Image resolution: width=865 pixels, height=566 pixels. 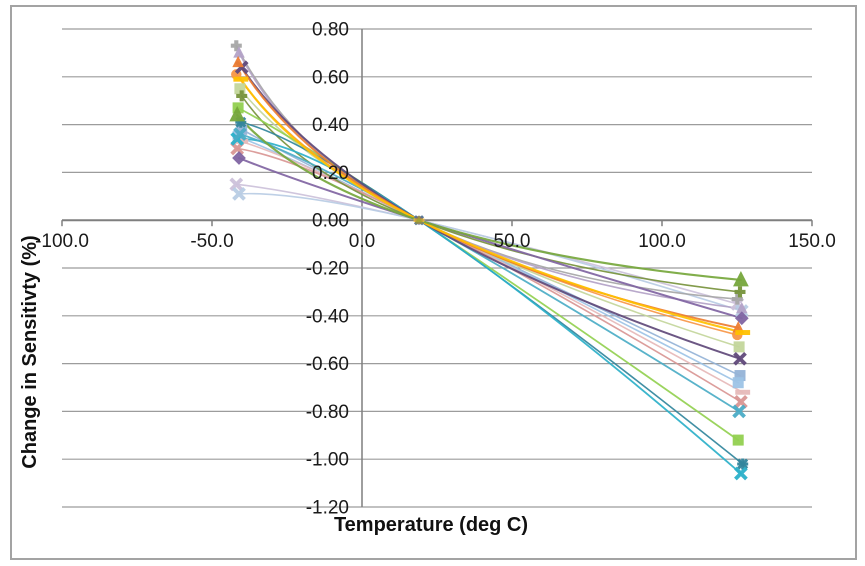 What do you see at coordinates (327, 316) in the screenshot?
I see `y-tick-label: -0.40` at bounding box center [327, 316].